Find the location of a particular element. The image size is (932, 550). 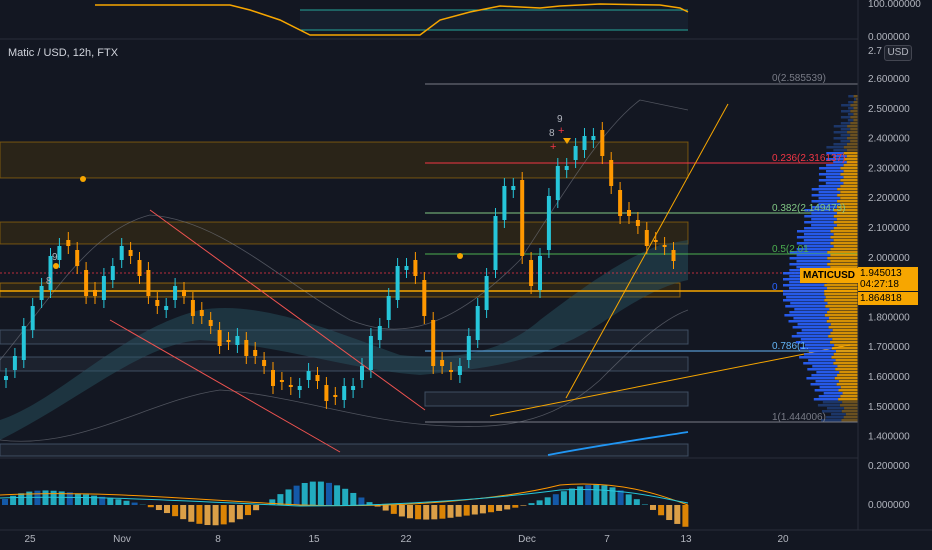

price-axis-label: 1.600000 is located at coordinates (889, 377).